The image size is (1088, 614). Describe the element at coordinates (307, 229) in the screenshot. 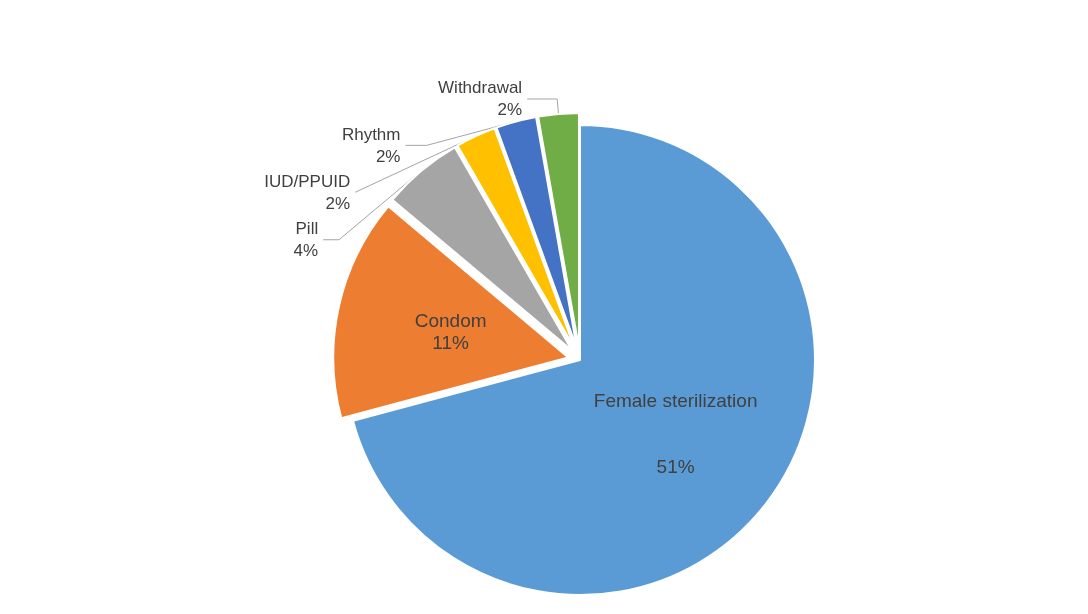

I see `slice-label: Pill` at that location.